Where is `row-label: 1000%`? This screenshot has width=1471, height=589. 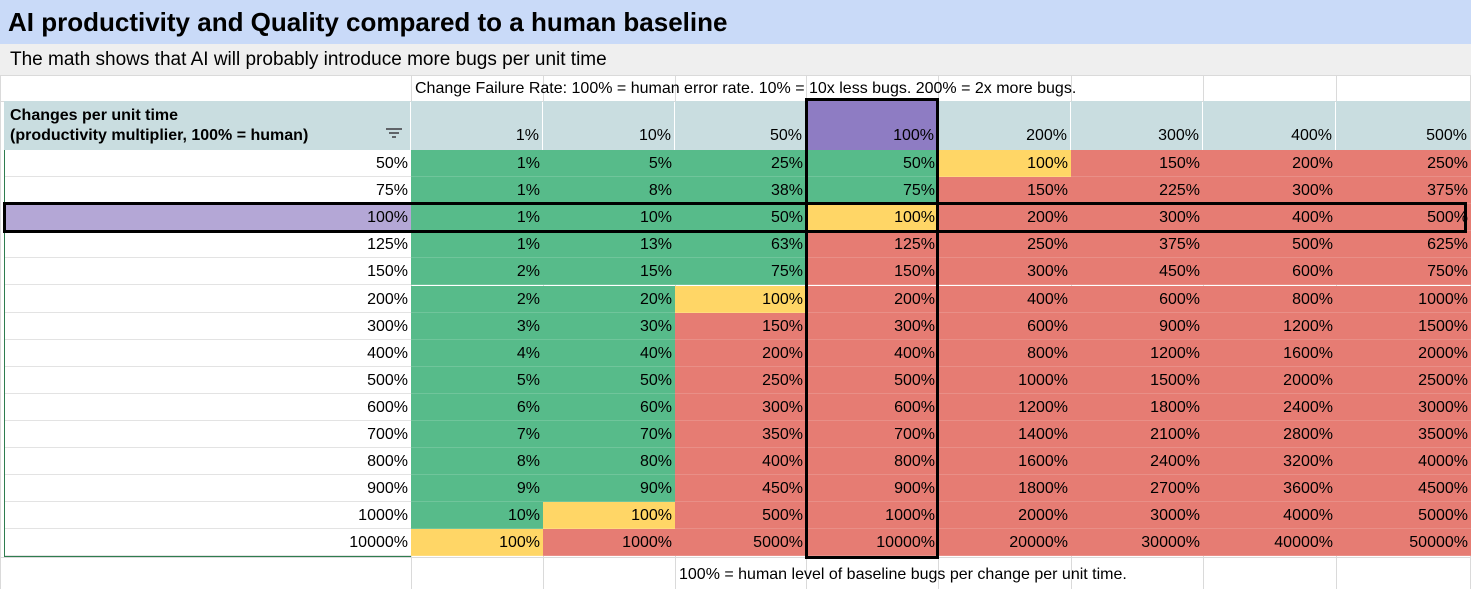 row-label: 1000% is located at coordinates (207, 516).